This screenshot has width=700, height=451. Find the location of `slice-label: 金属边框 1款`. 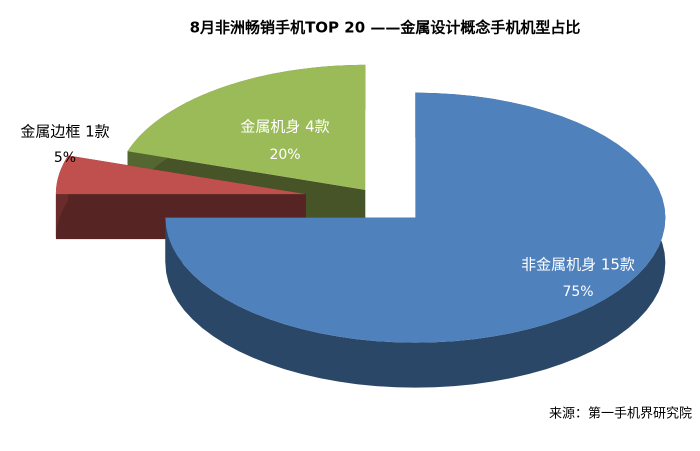

slice-label: 金属边框 1款 is located at coordinates (64, 132).